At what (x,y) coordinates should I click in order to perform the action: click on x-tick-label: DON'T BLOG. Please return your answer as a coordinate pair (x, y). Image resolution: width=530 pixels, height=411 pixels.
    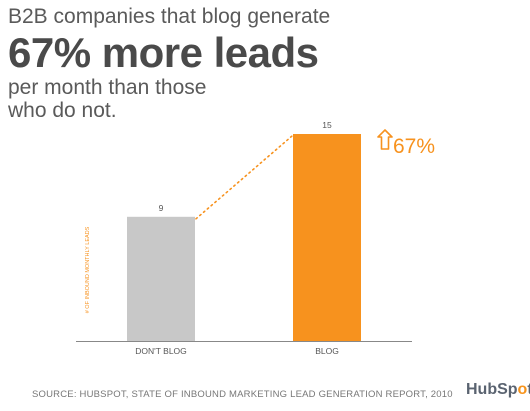
    Looking at the image, I should click on (161, 351).